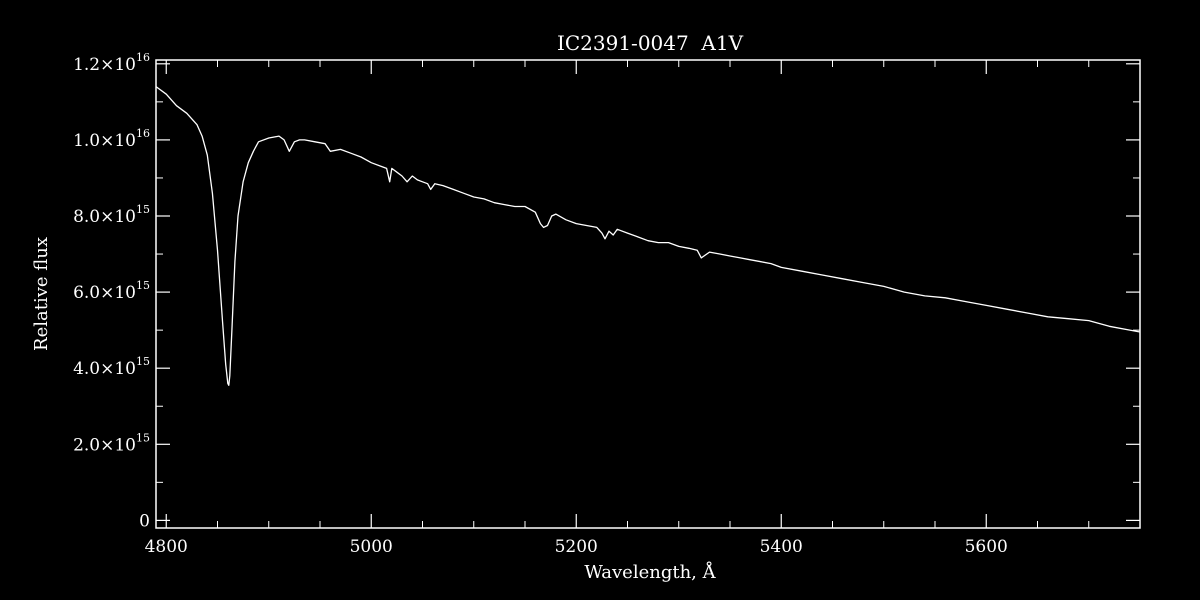  What do you see at coordinates (371, 547) in the screenshot?
I see `x-tick-label: 5000` at bounding box center [371, 547].